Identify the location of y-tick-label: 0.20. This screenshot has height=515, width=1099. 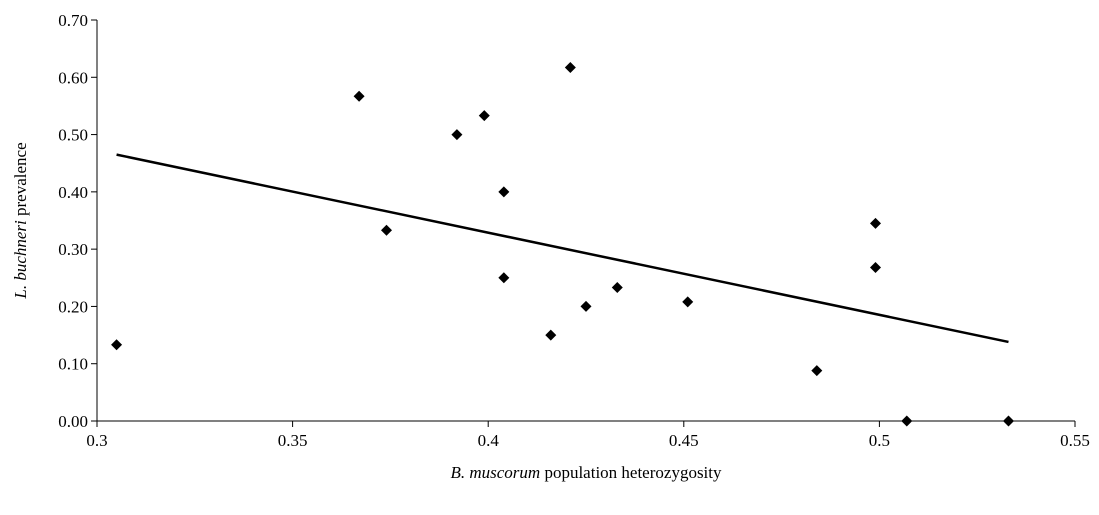
(73, 306).